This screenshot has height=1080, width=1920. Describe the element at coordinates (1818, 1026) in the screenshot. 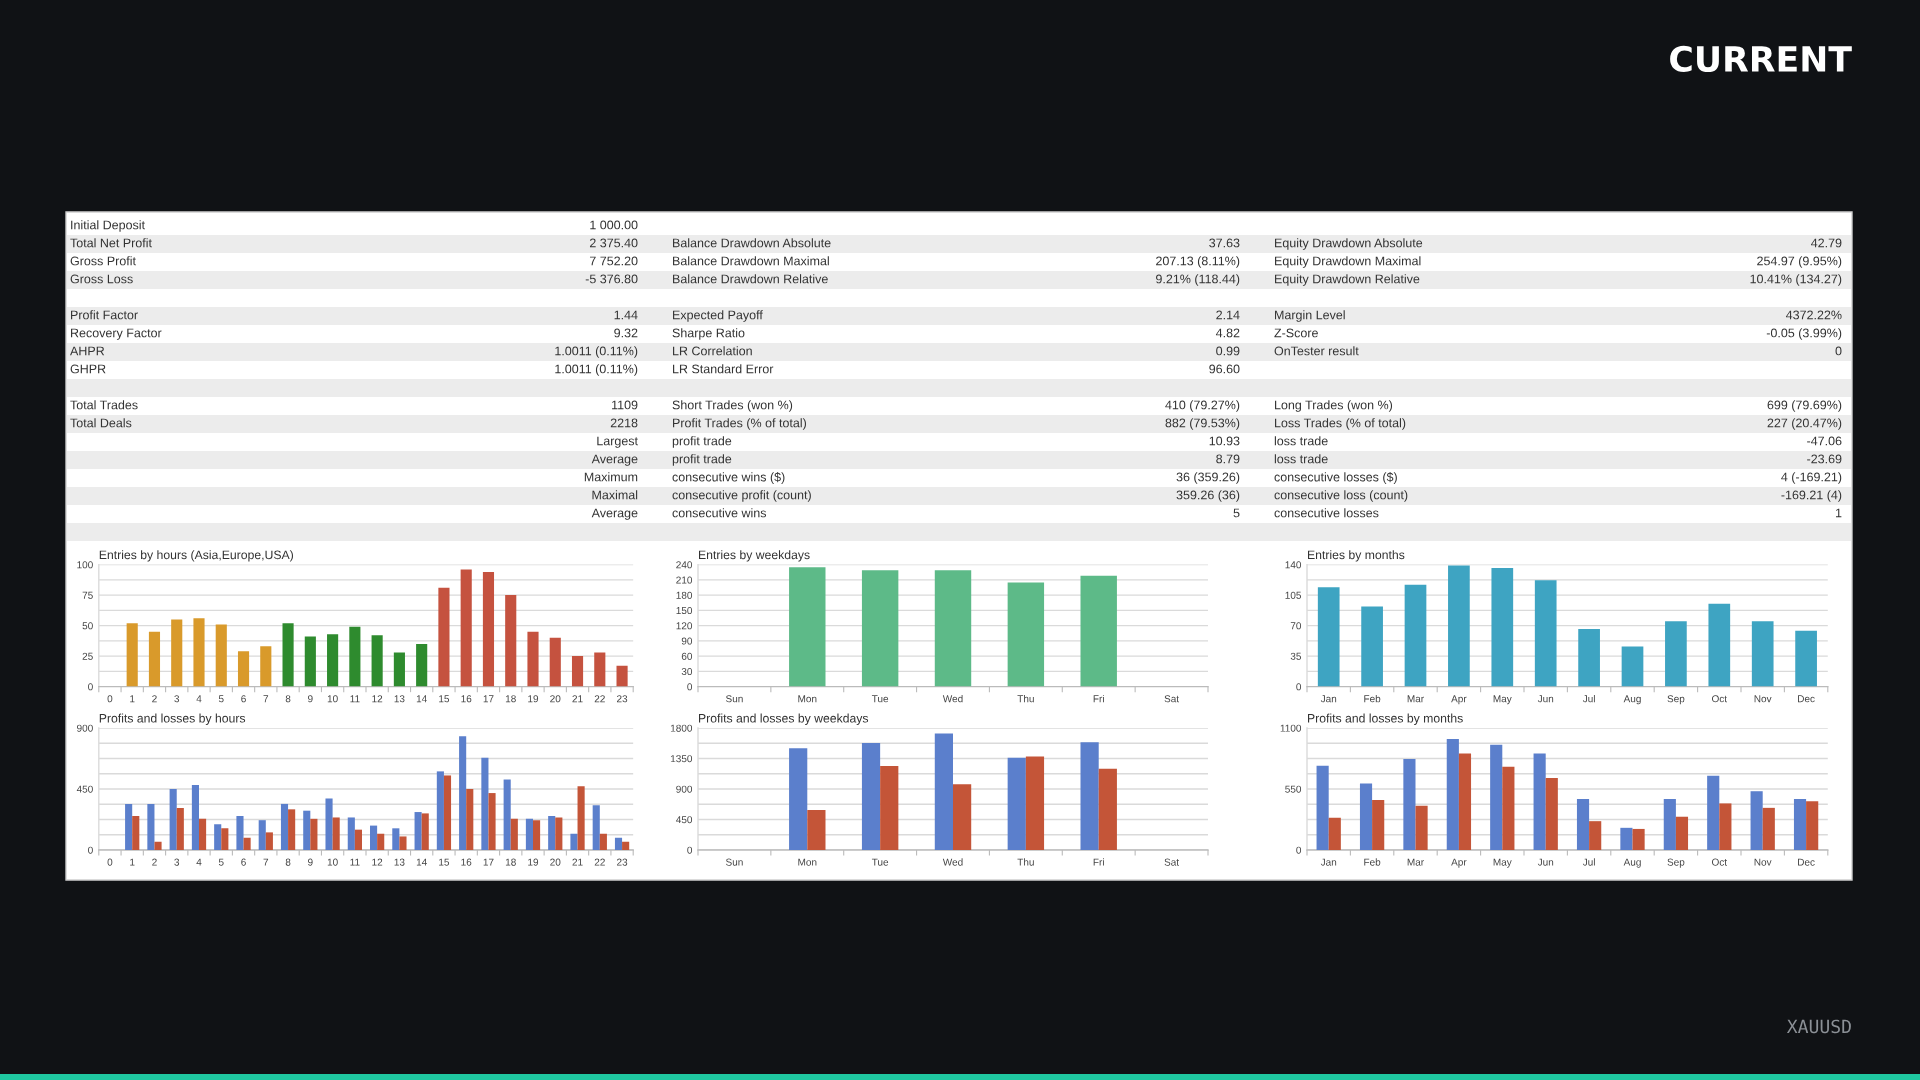

I see `text: XAUUSD` at that location.